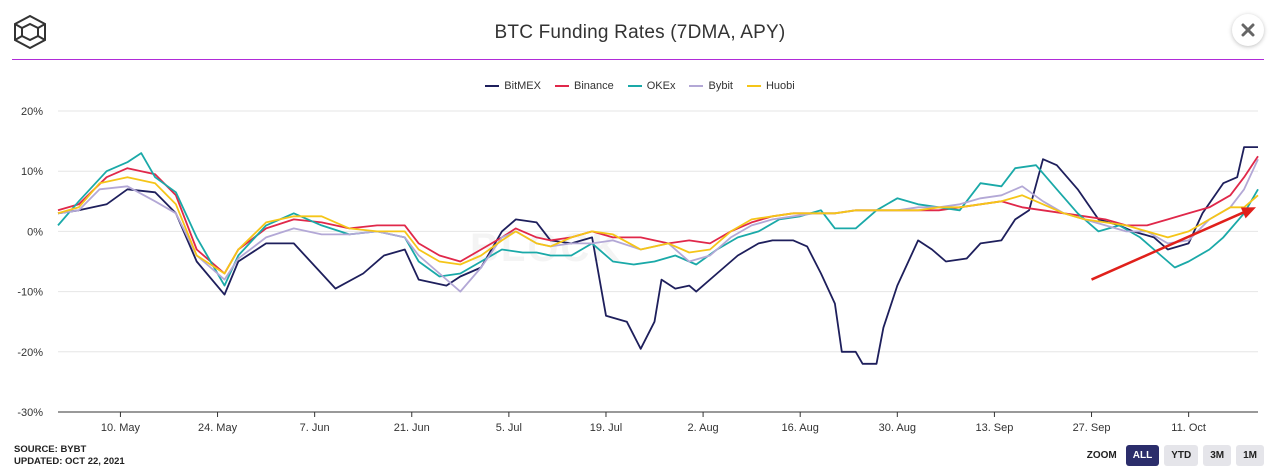  I want to click on chart-legend: BitMEX Binance OKEx Bybit Huobi, so click(640, 86).